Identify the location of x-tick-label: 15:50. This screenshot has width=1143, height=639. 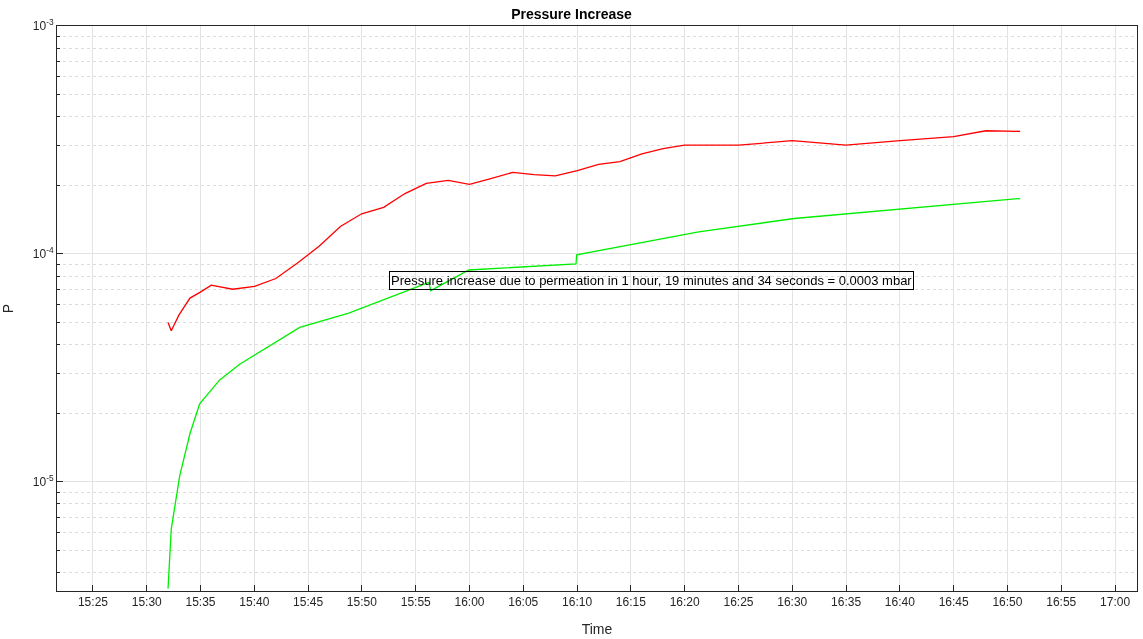
(362, 602).